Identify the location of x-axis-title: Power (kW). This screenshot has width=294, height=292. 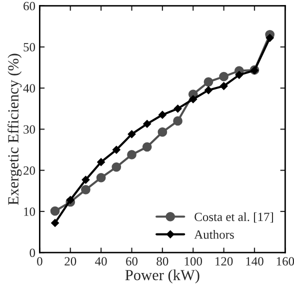
(162, 276).